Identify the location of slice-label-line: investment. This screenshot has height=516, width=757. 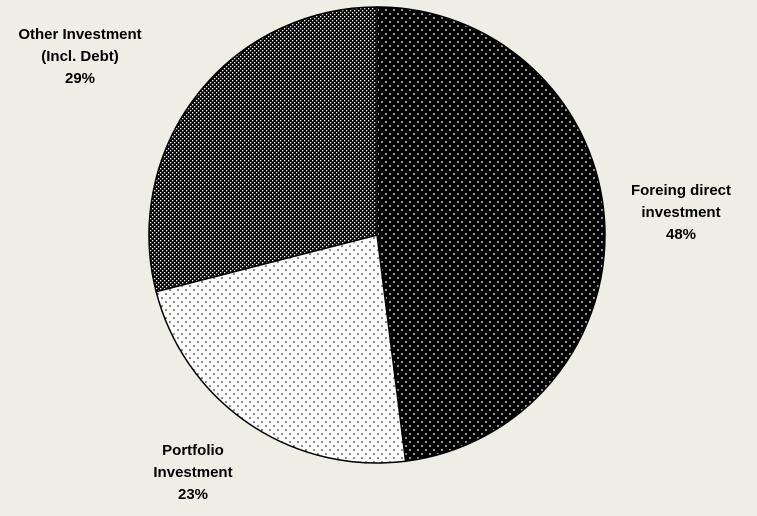
(681, 212).